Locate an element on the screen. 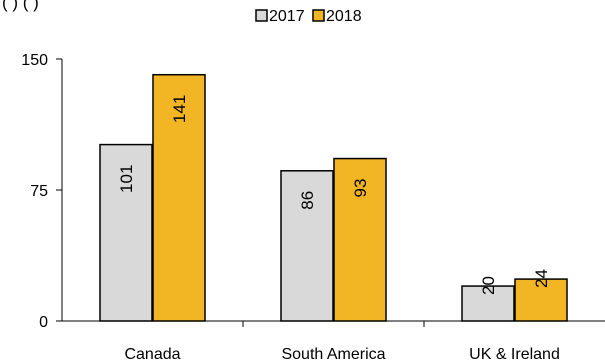  data-label: 101 is located at coordinates (126, 179).